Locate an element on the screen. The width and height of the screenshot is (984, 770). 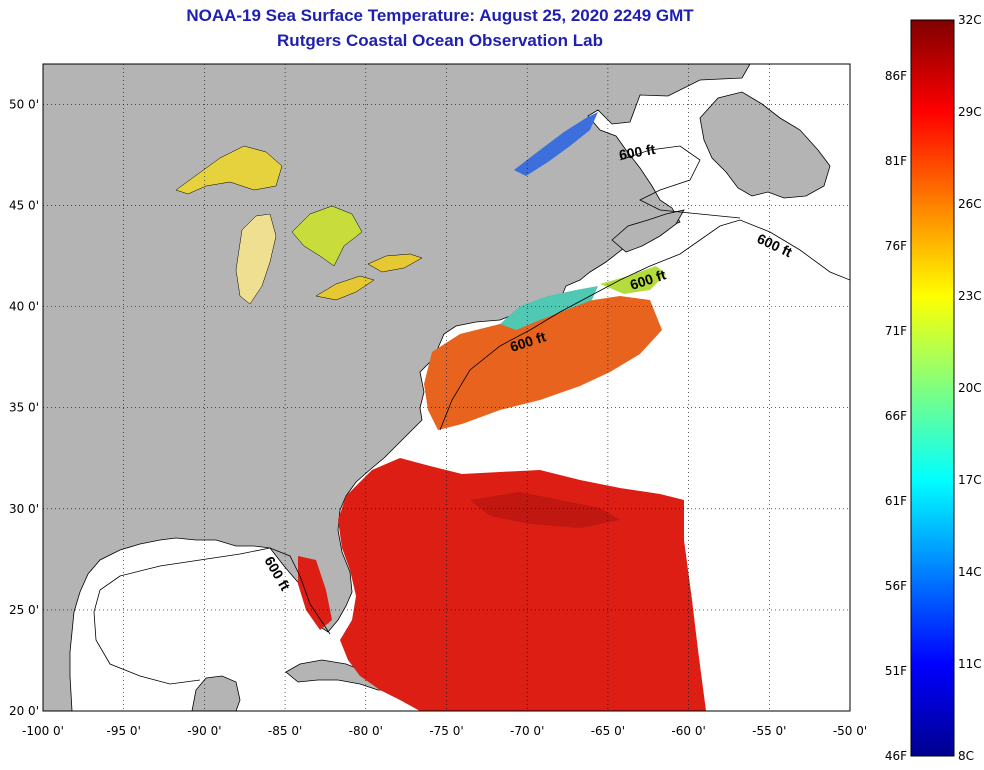
colorbar-celsius-label: 20C is located at coordinates (970, 388).